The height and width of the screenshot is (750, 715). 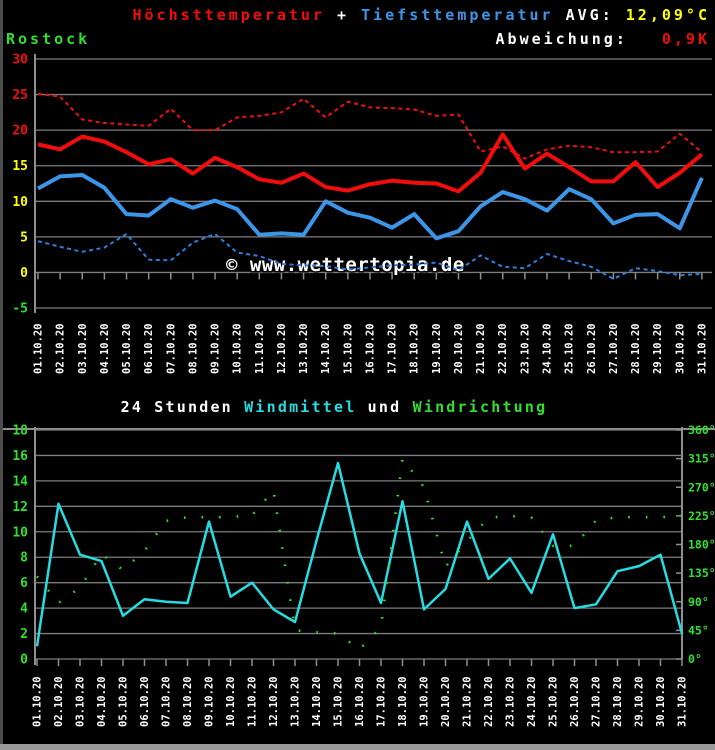 What do you see at coordinates (384, 407) in the screenshot?
I see `wind-title-and: und` at bounding box center [384, 407].